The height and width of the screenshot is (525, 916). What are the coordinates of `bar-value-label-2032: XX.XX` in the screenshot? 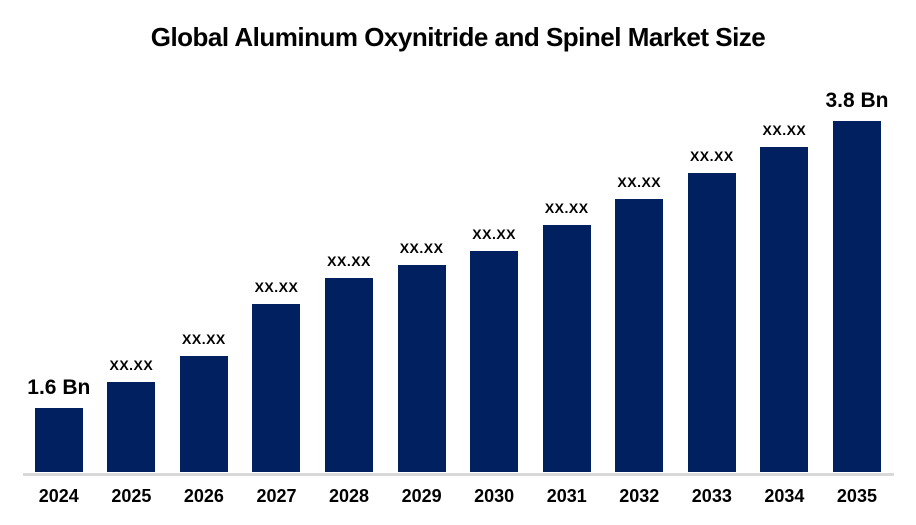 It's located at (639, 182).